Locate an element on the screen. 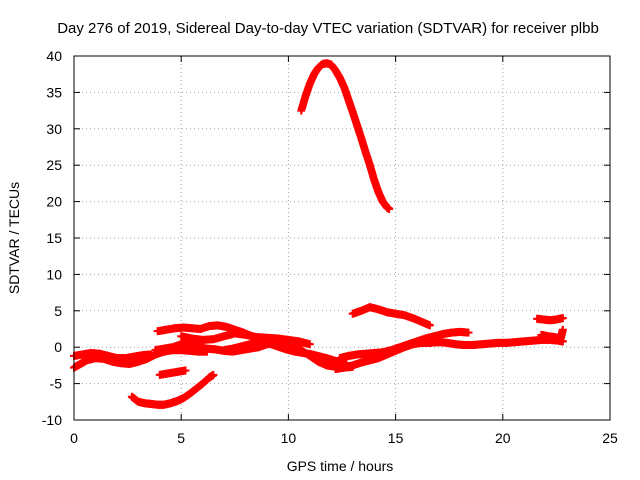 Image resolution: width=640 pixels, height=480 pixels. y-tick-label: -10 is located at coordinates (52, 420).